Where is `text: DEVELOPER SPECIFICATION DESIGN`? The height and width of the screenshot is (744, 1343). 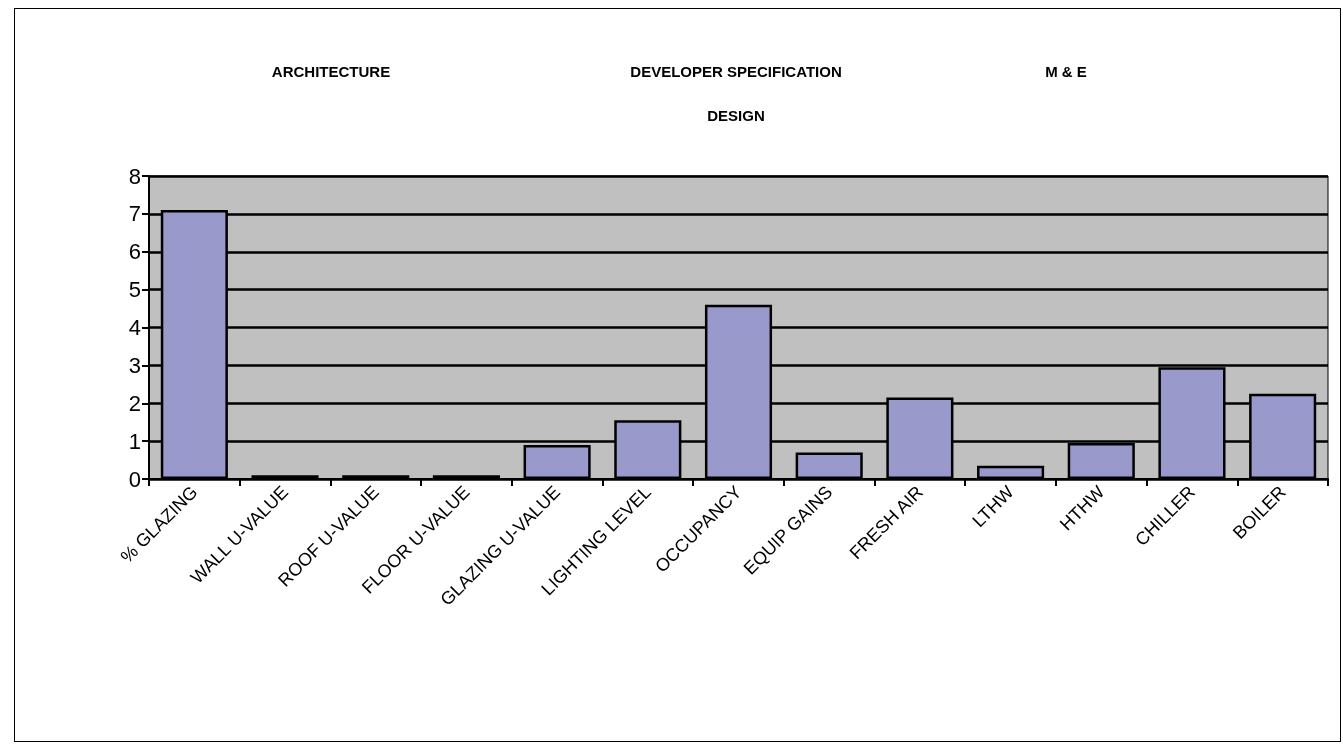
text: DEVELOPER SPECIFICATION DESIGN is located at coordinates (736, 93).